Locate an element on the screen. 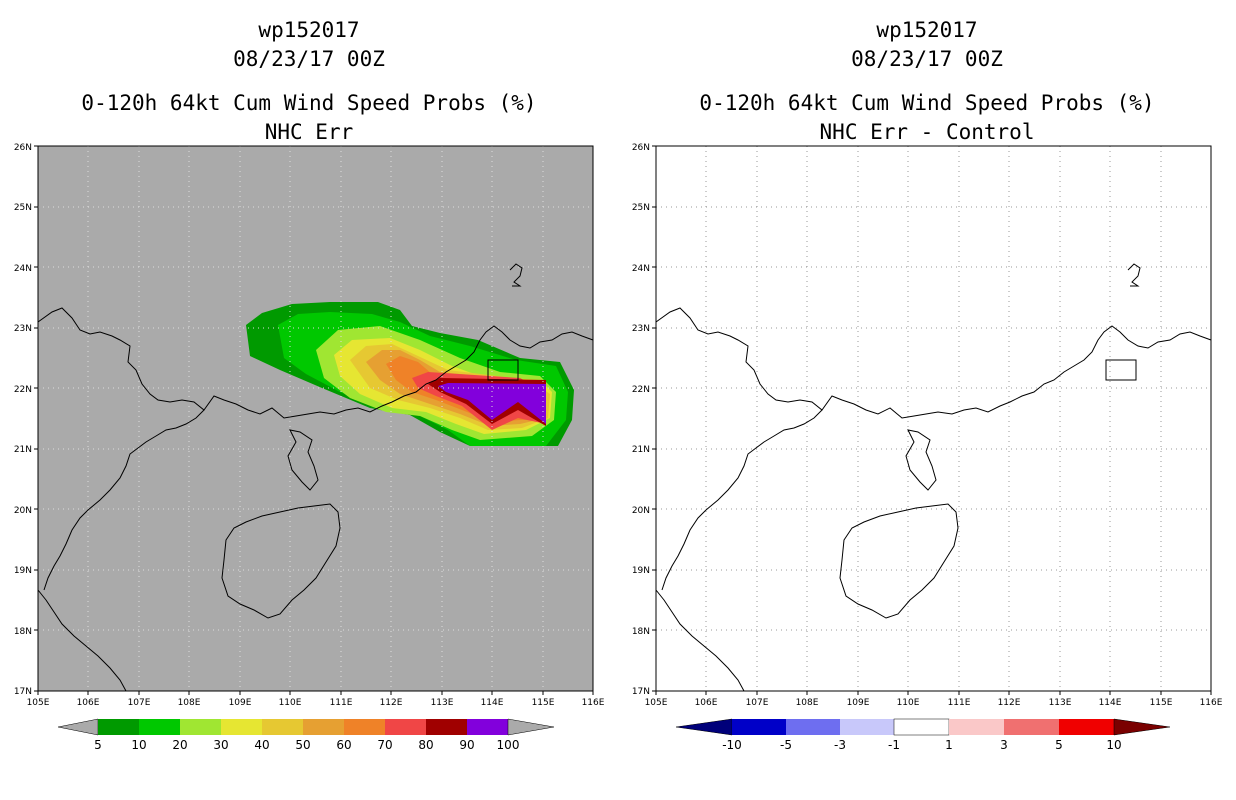 The image size is (1236, 800). colorbar-label: 50 is located at coordinates (302, 745).